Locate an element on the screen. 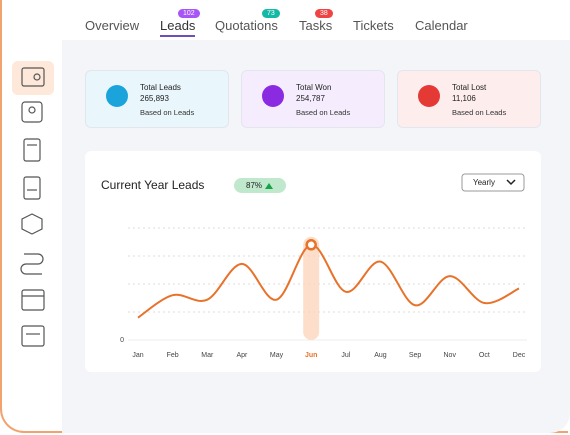  y-tick-label: 0 is located at coordinates (122, 340).